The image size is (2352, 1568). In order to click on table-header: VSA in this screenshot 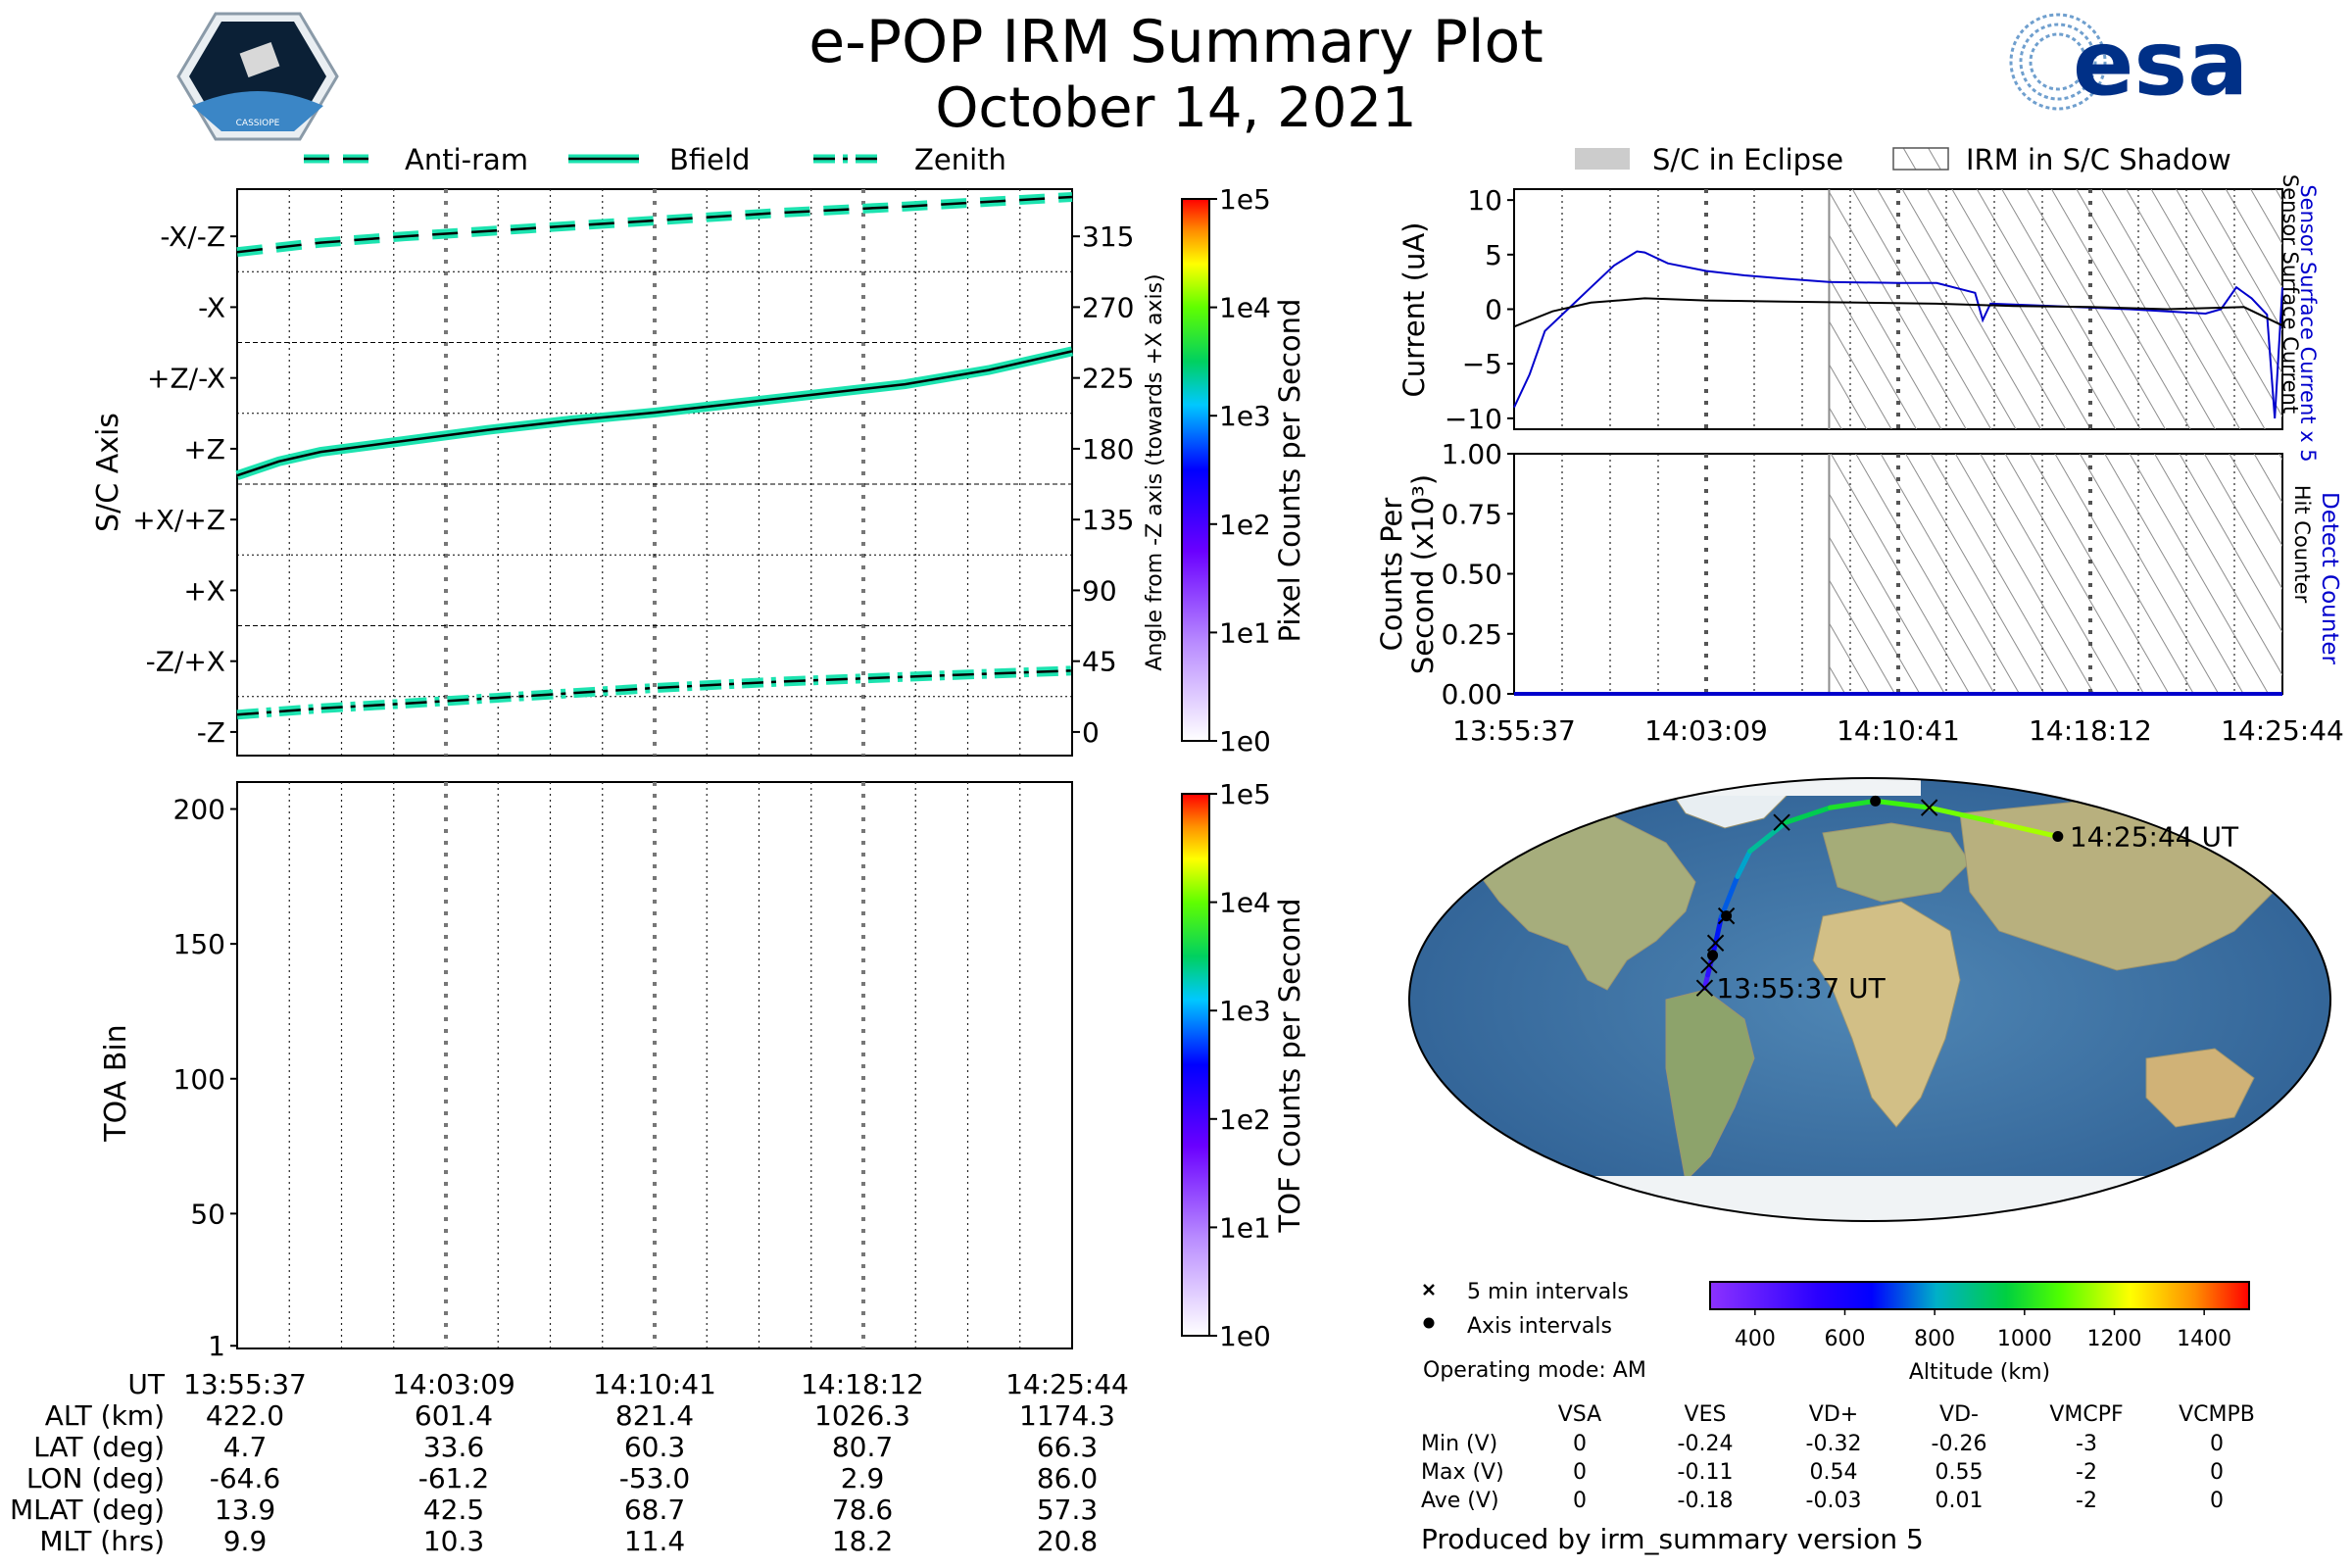, I will do `click(1579, 1415)`.